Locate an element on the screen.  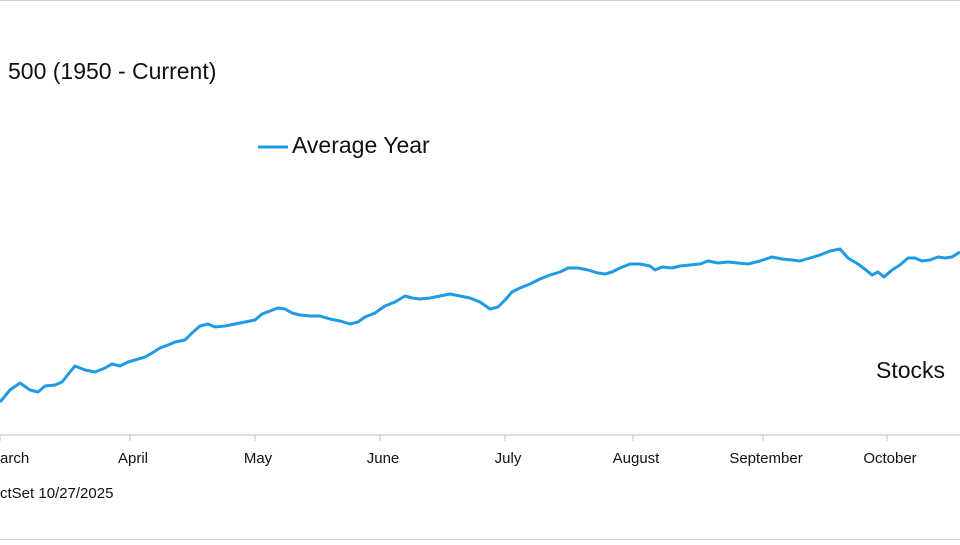
x-tick-label: arch is located at coordinates (14, 458).